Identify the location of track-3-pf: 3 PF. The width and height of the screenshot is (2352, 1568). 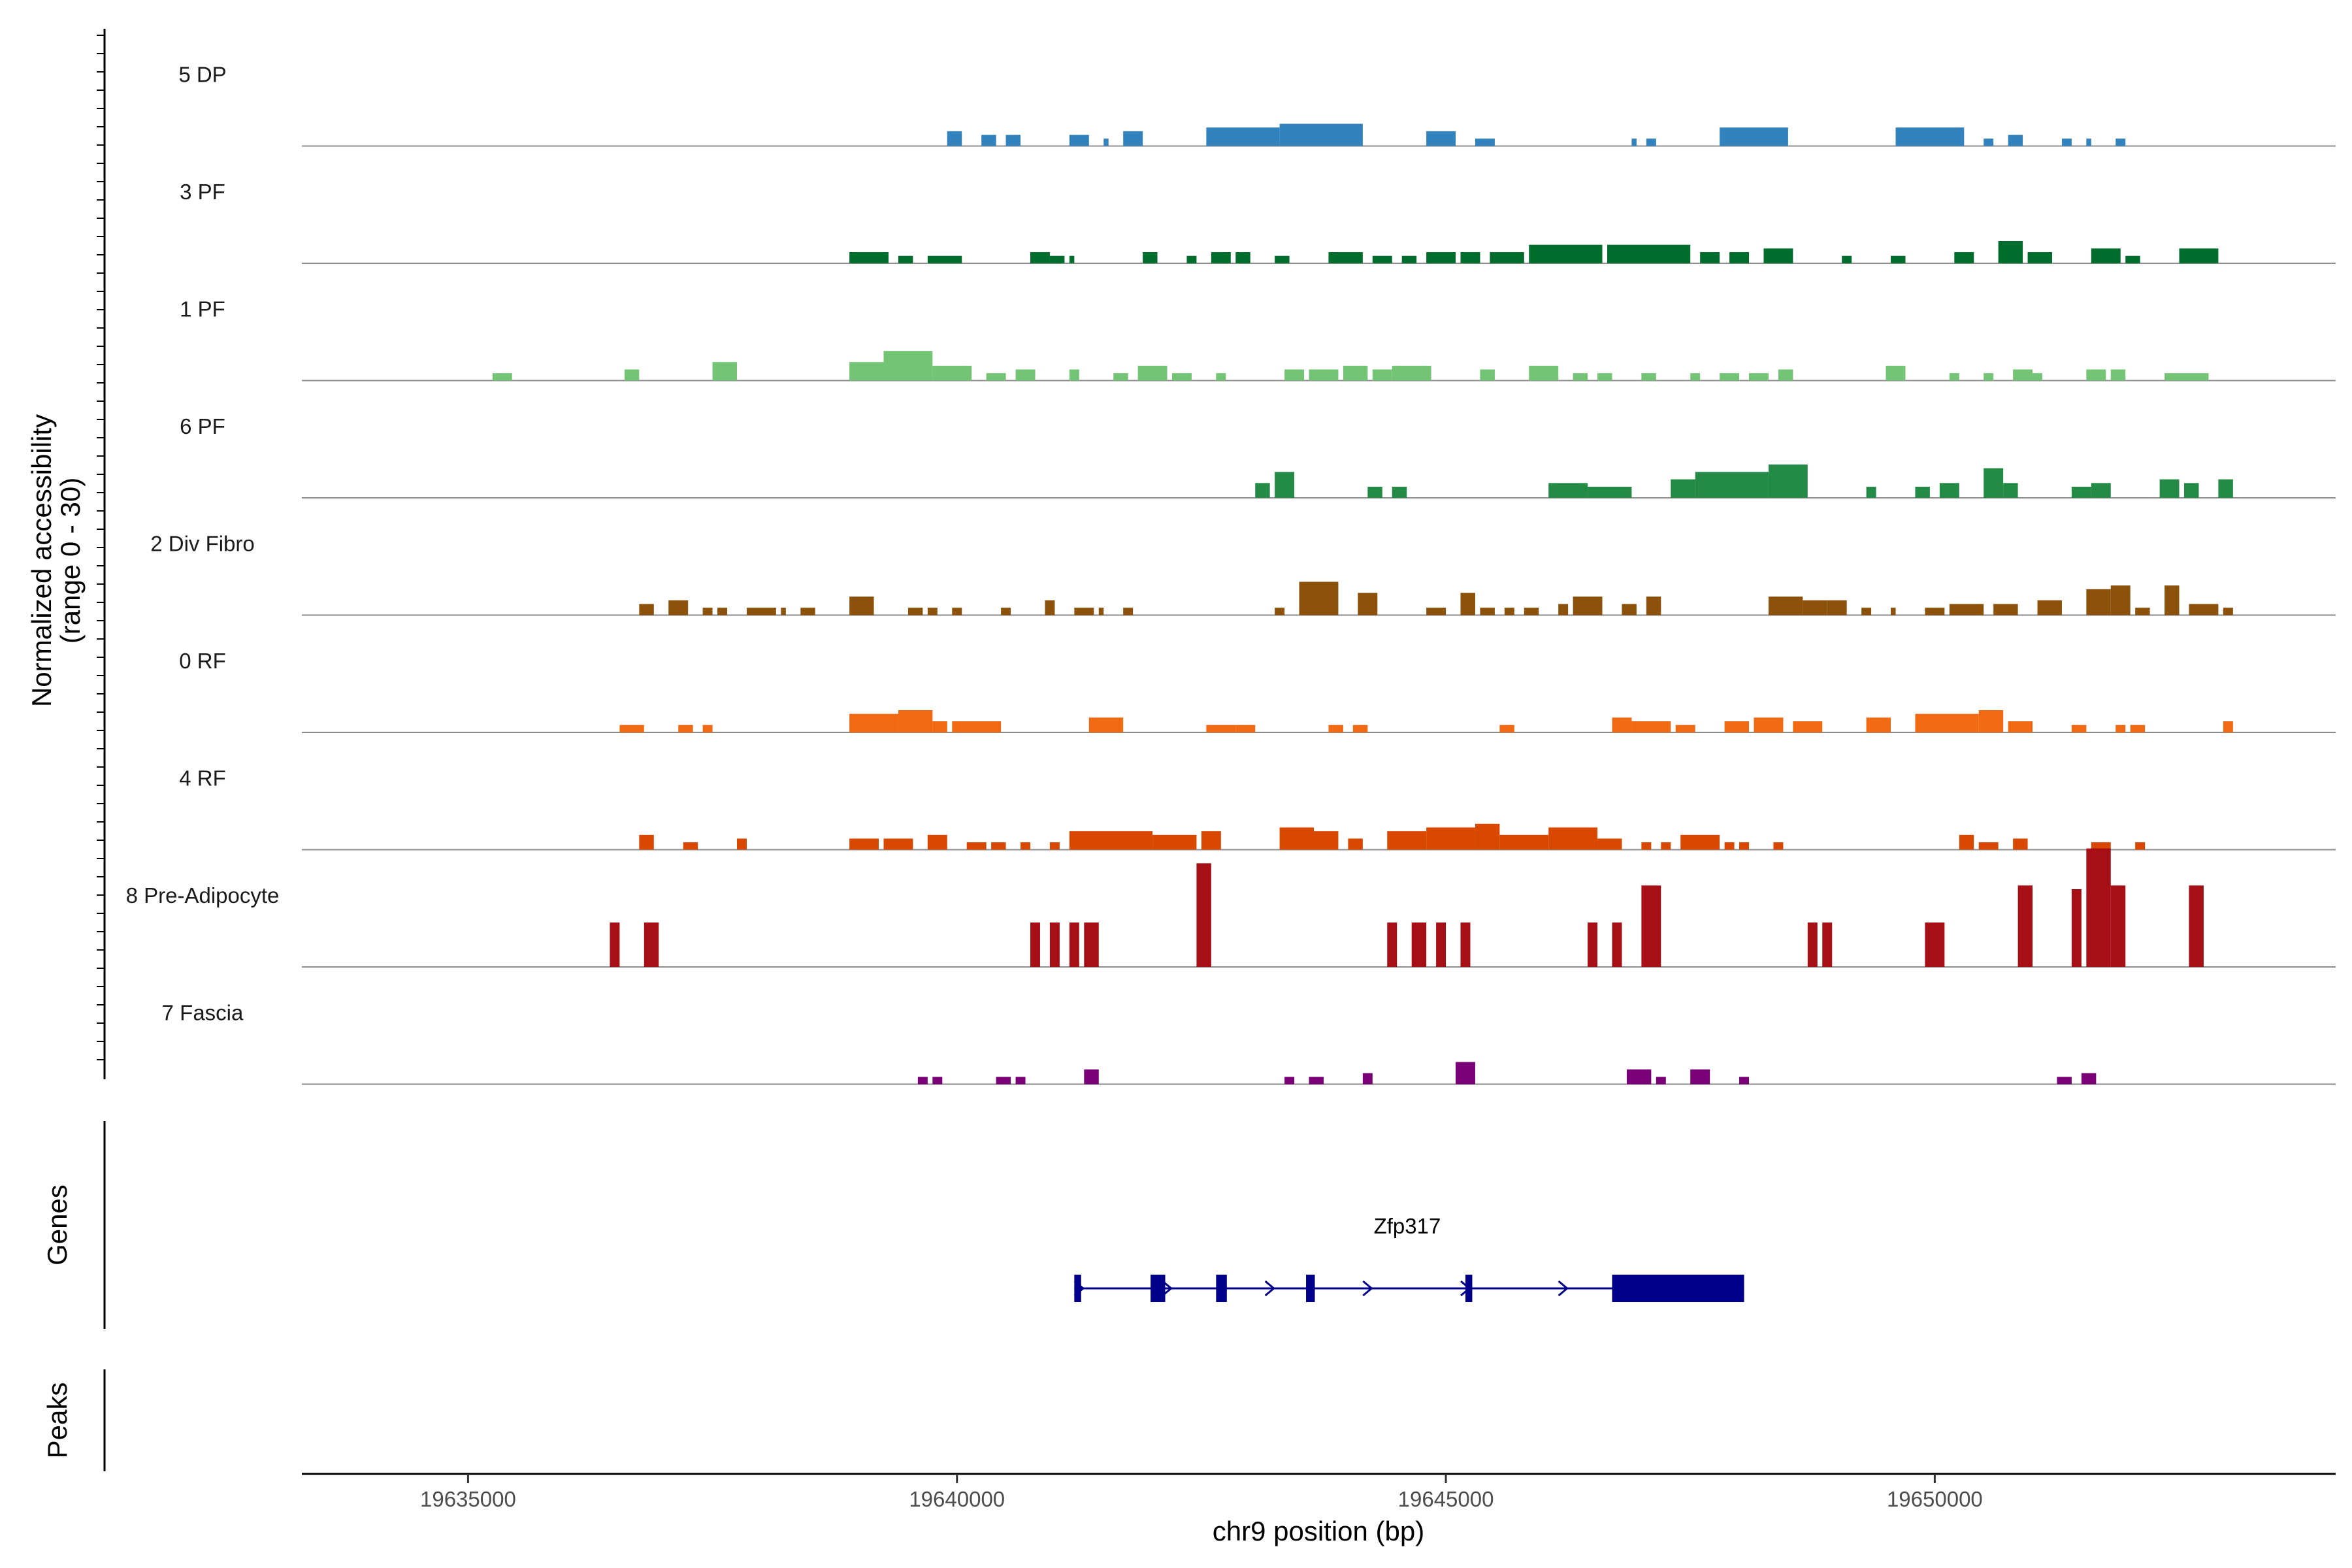
(1258, 222).